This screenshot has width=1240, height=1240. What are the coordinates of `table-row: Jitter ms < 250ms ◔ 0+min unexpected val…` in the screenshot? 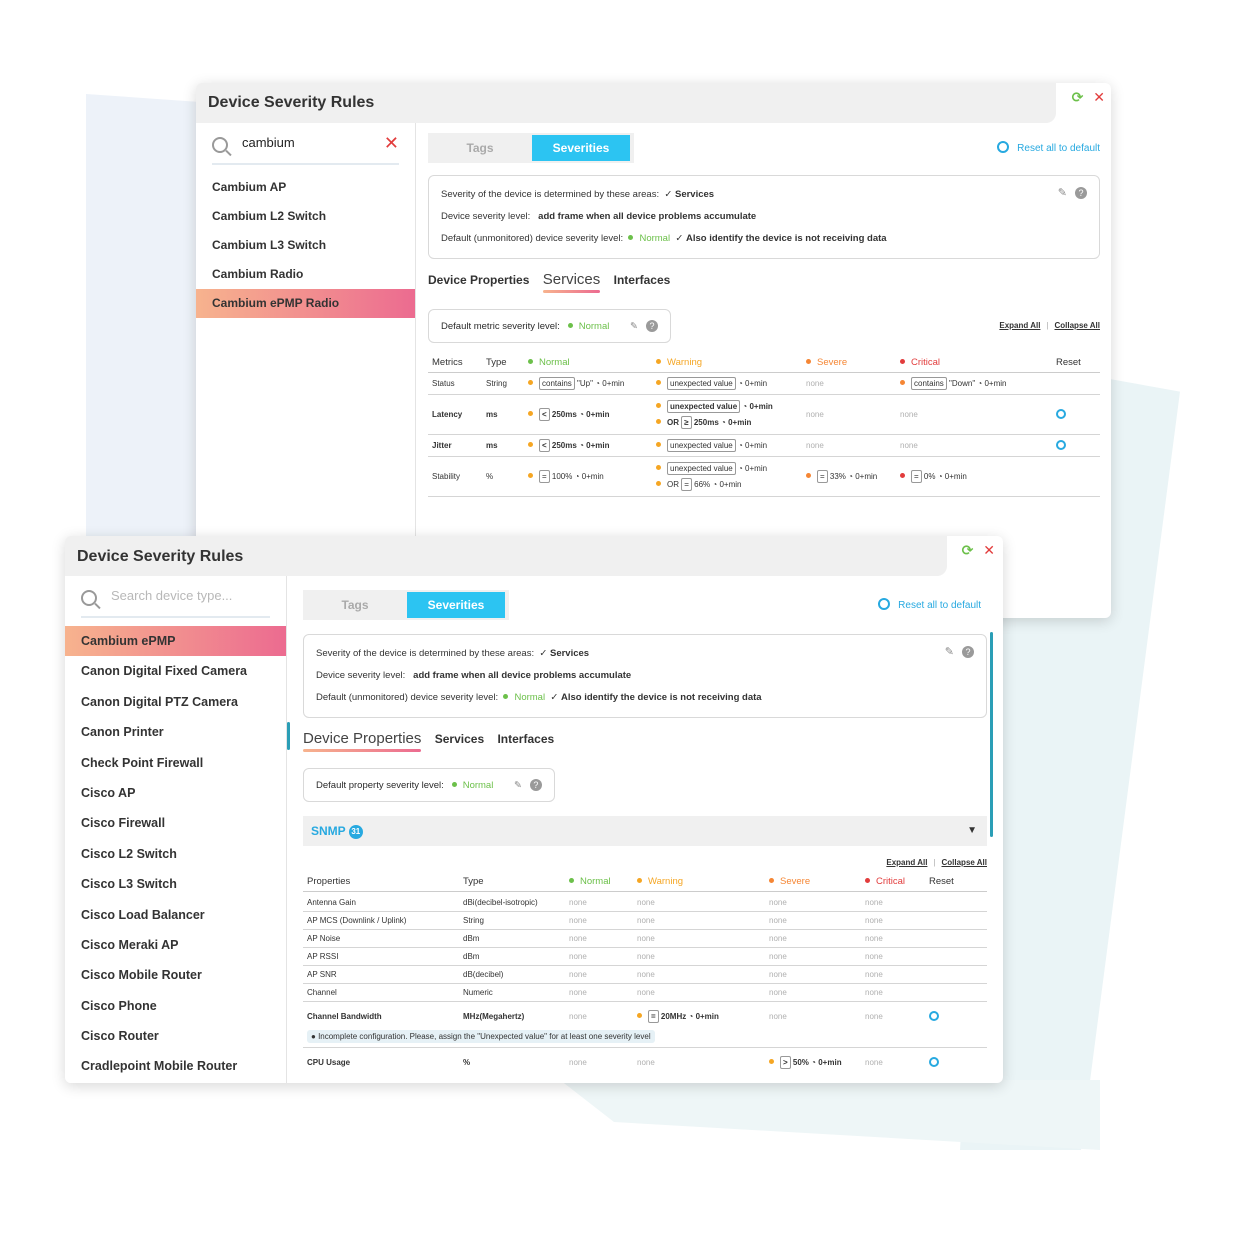 It's located at (764, 445).